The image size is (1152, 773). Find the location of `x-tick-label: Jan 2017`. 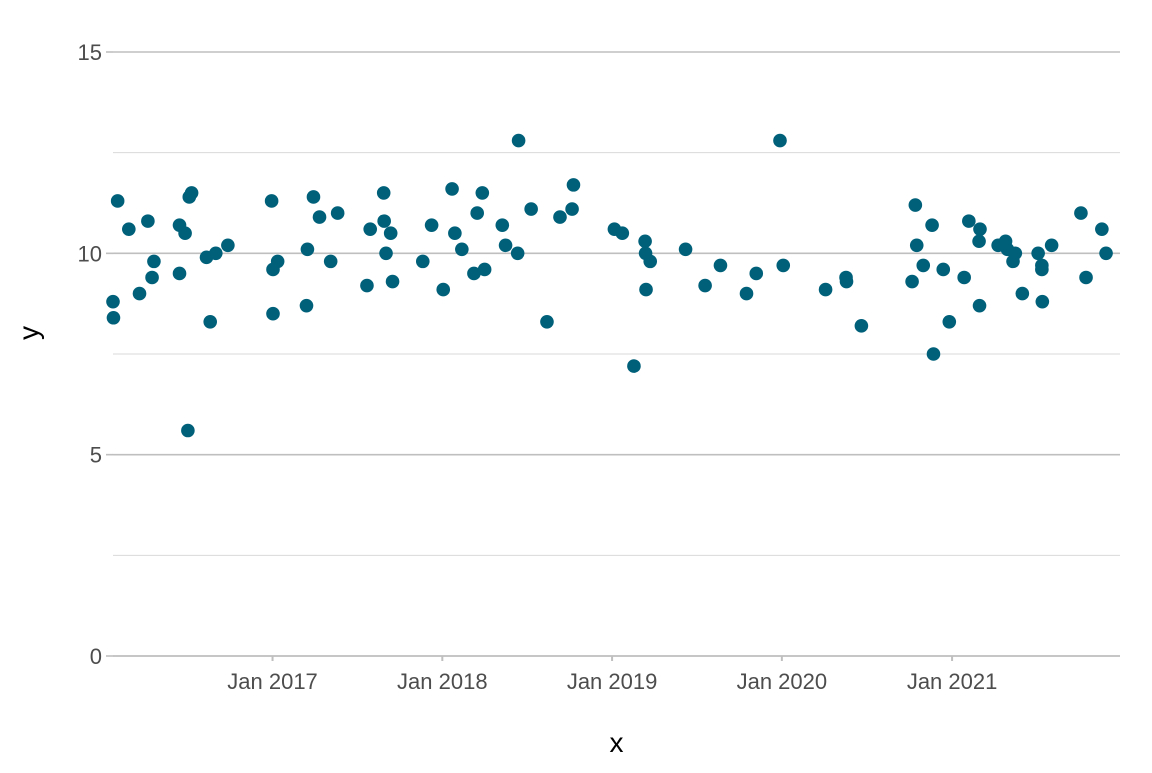

x-tick-label: Jan 2017 is located at coordinates (272, 681).